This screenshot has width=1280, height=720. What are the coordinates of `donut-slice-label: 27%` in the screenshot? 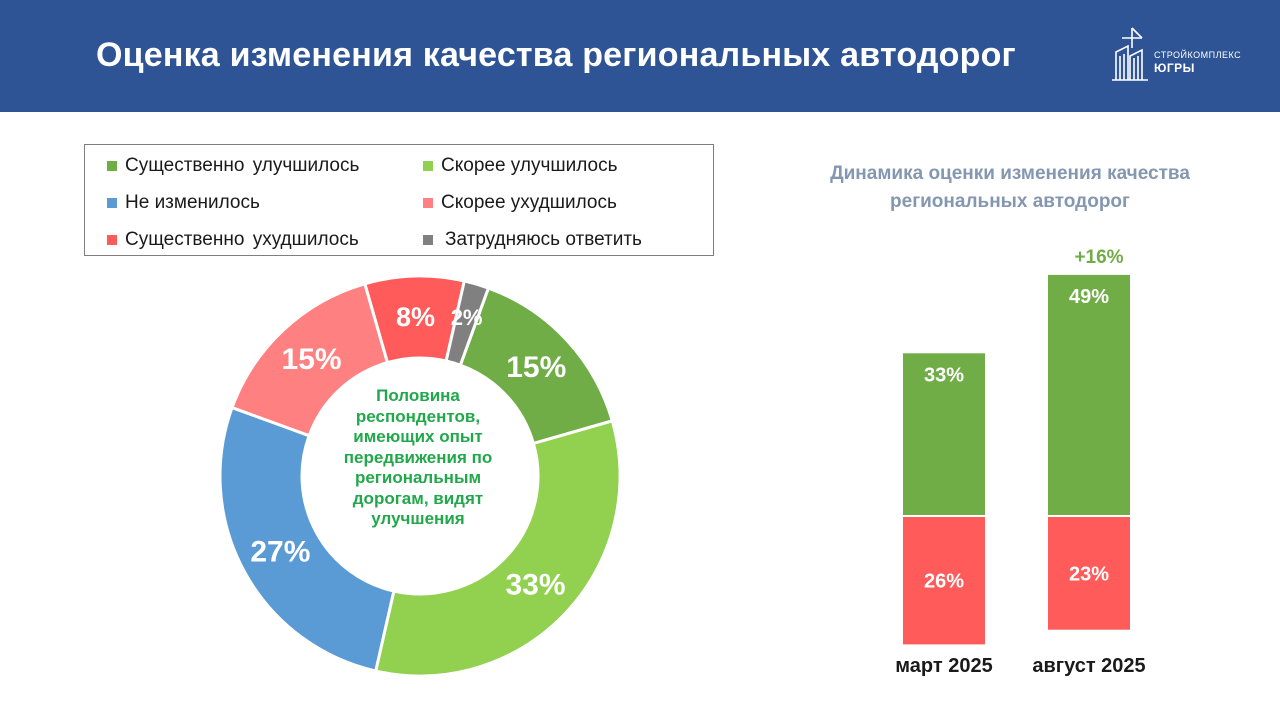 It's located at (280, 552).